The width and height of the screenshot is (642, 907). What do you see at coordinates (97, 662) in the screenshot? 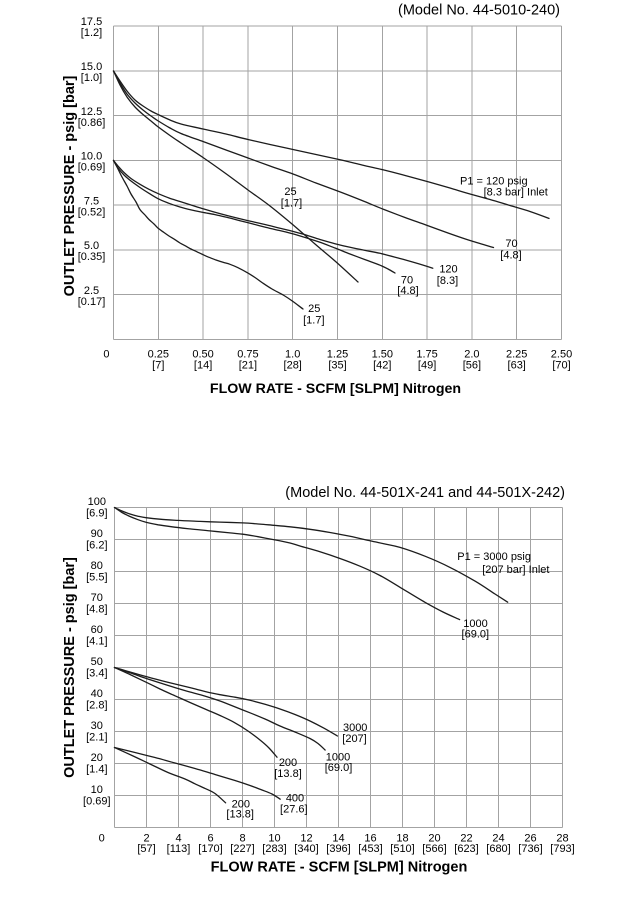
I see `svg-text: 50` at bounding box center [97, 662].